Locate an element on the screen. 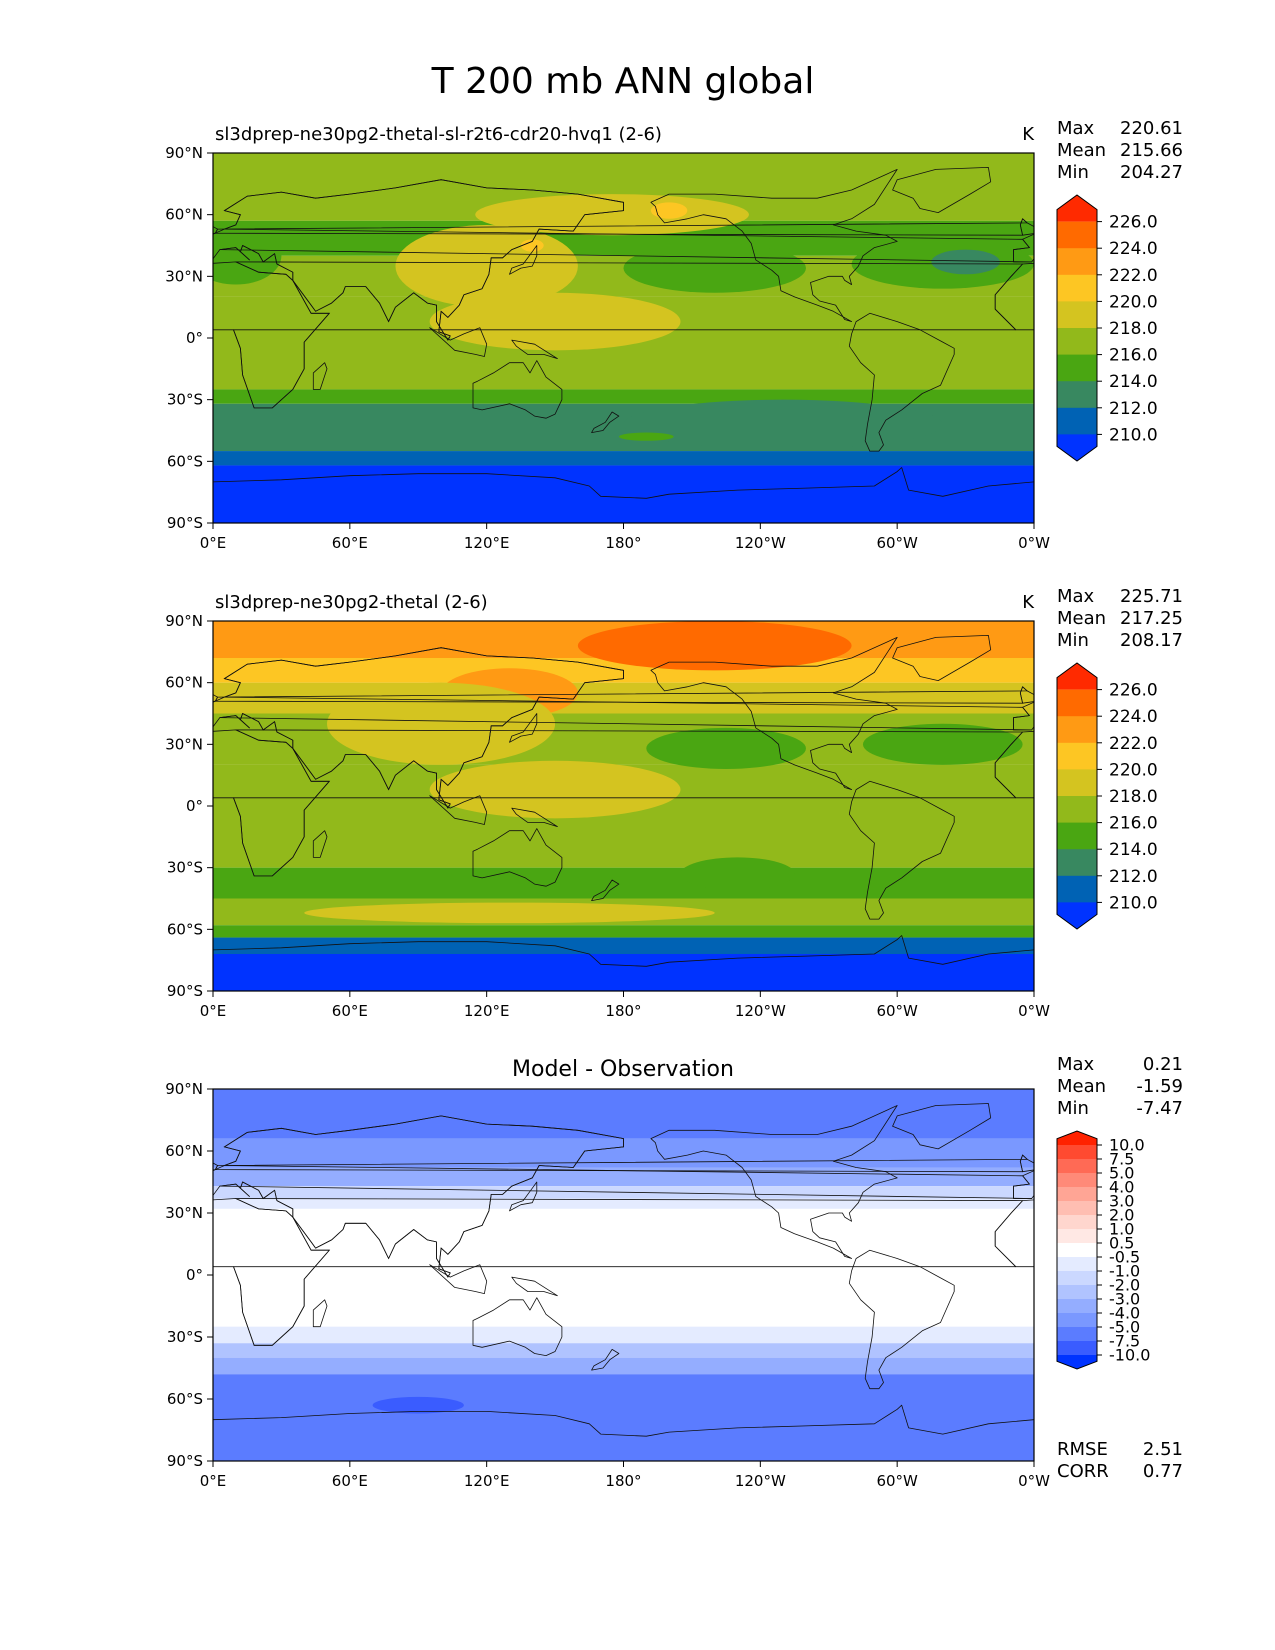 This screenshot has height=1650, width=1275. panel-2-coast-britain-west is located at coordinates (216, 698).